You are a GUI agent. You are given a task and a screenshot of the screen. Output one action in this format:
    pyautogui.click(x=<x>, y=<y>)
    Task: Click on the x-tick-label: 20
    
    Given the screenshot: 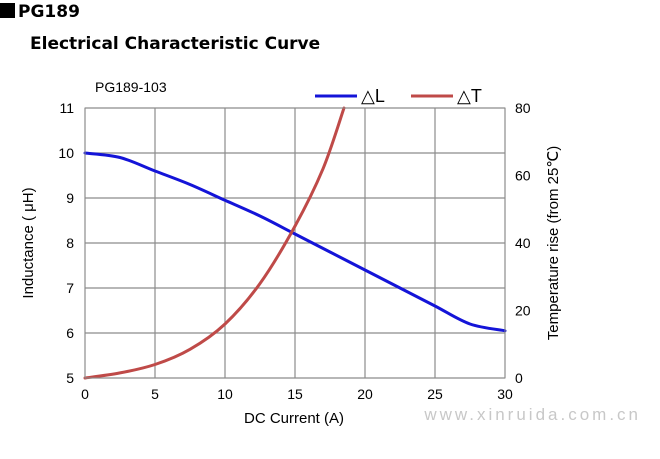 What is the action you would take?
    pyautogui.click(x=365, y=394)
    